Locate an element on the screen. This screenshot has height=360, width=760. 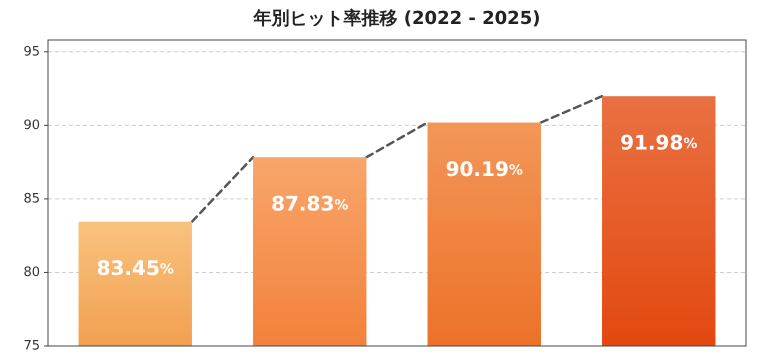
data-label: 91.98% is located at coordinates (659, 142).